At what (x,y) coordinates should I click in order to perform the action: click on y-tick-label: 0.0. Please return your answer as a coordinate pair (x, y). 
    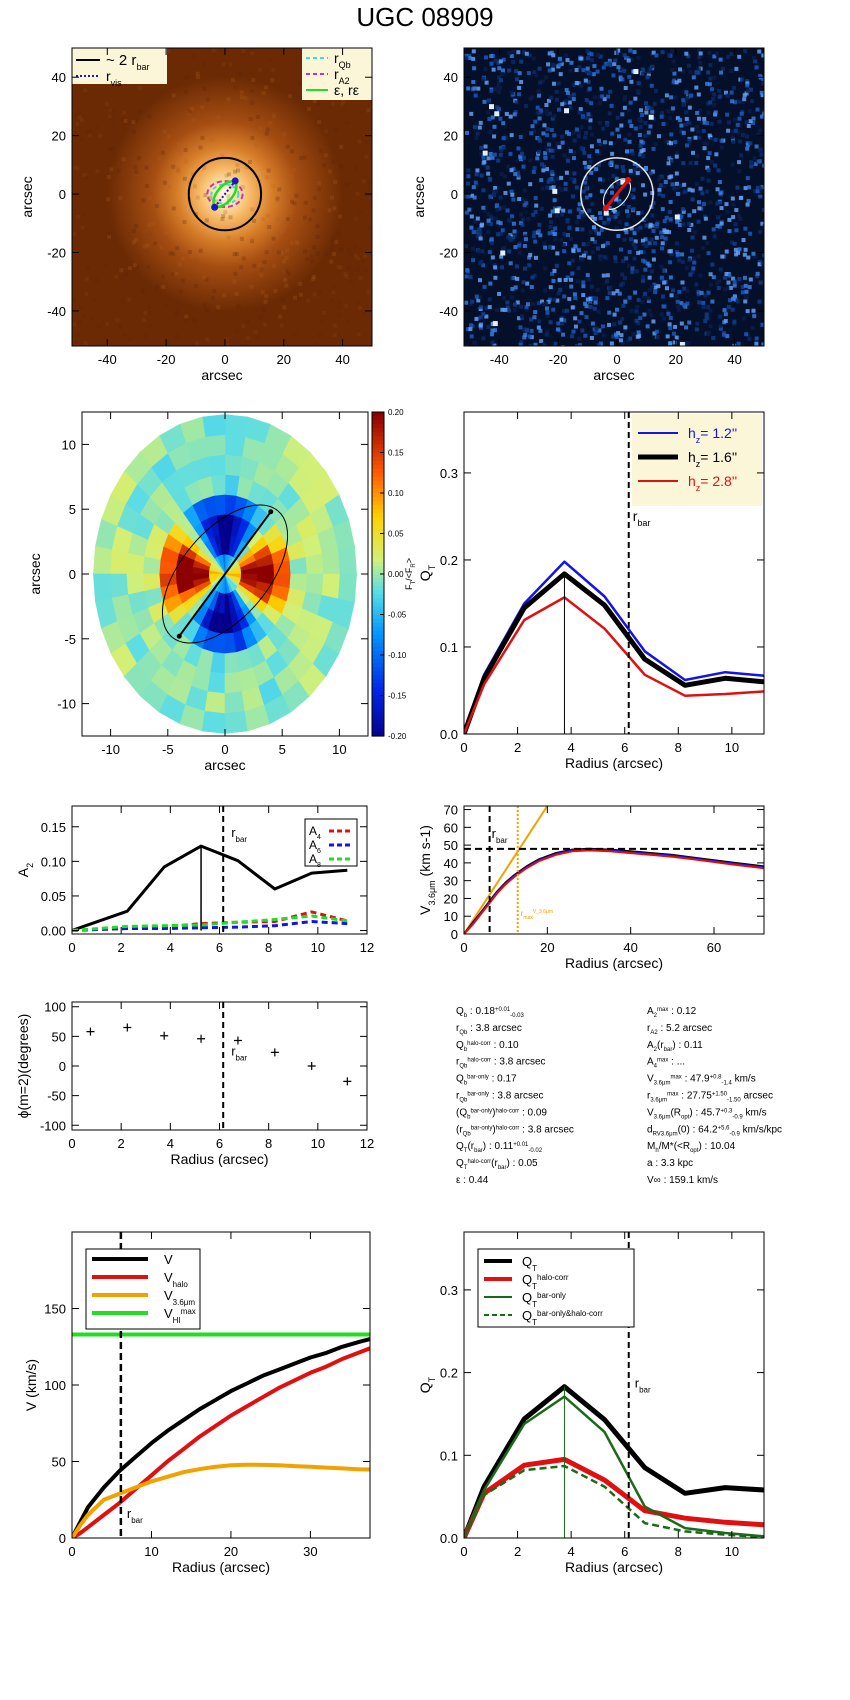
    Looking at the image, I should click on (449, 734).